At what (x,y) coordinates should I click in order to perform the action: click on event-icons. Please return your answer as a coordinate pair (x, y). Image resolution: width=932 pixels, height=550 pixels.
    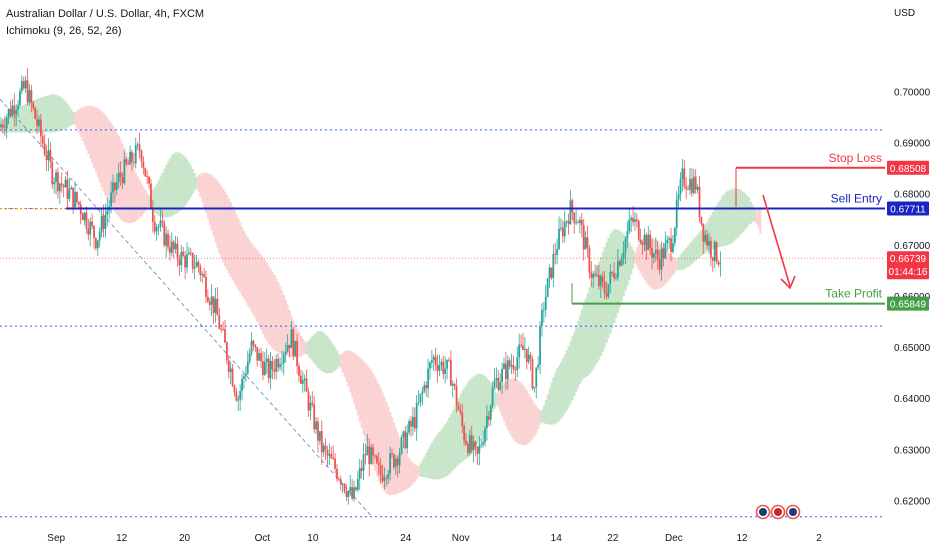
    Looking at the image, I should click on (778, 512).